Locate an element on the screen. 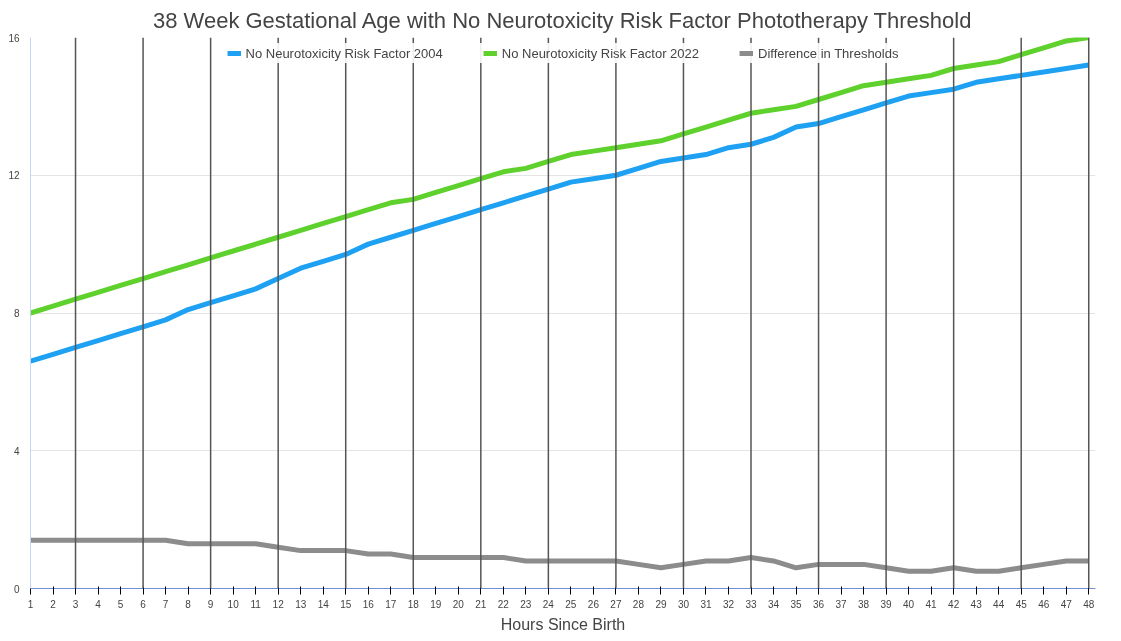  x-tick-label: 22 is located at coordinates (503, 604).